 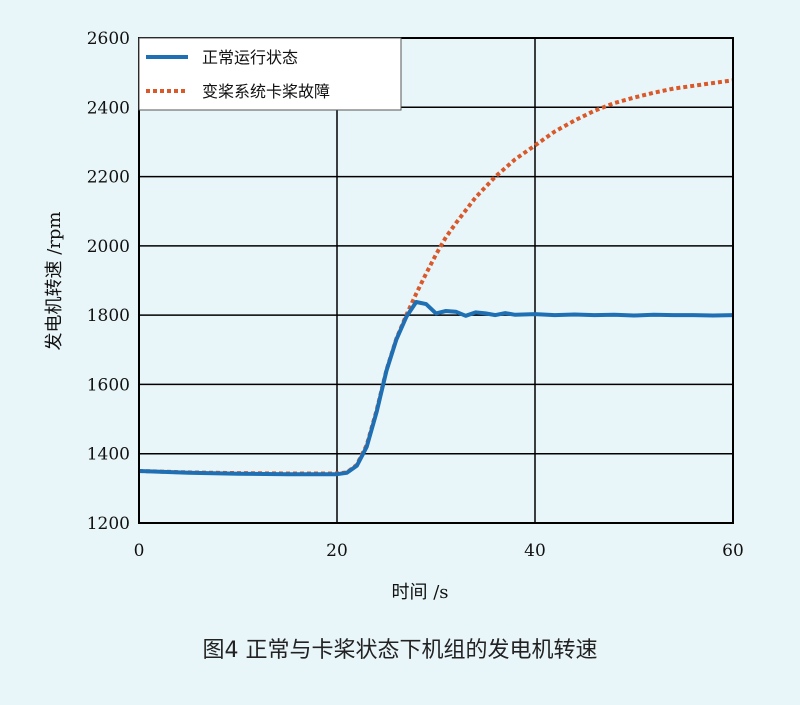 I want to click on y-tick-label: 2000, so click(x=108, y=247).